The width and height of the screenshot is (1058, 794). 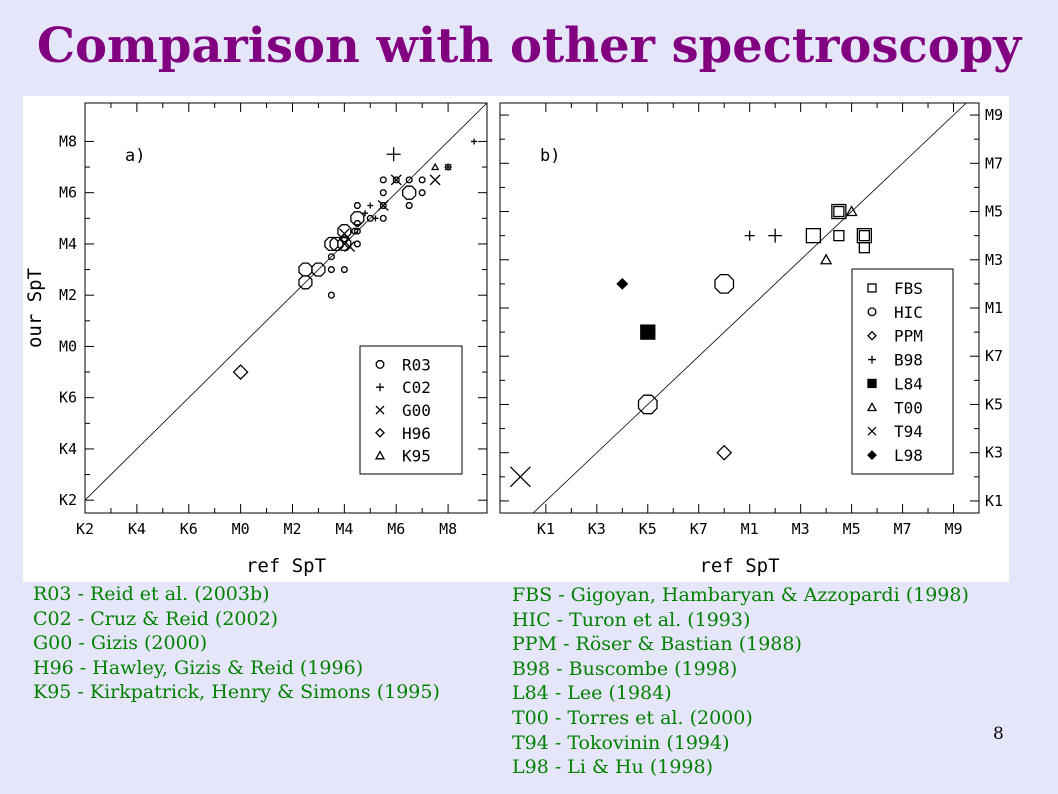 What do you see at coordinates (994, 212) in the screenshot?
I see `y-tick-label: M5` at bounding box center [994, 212].